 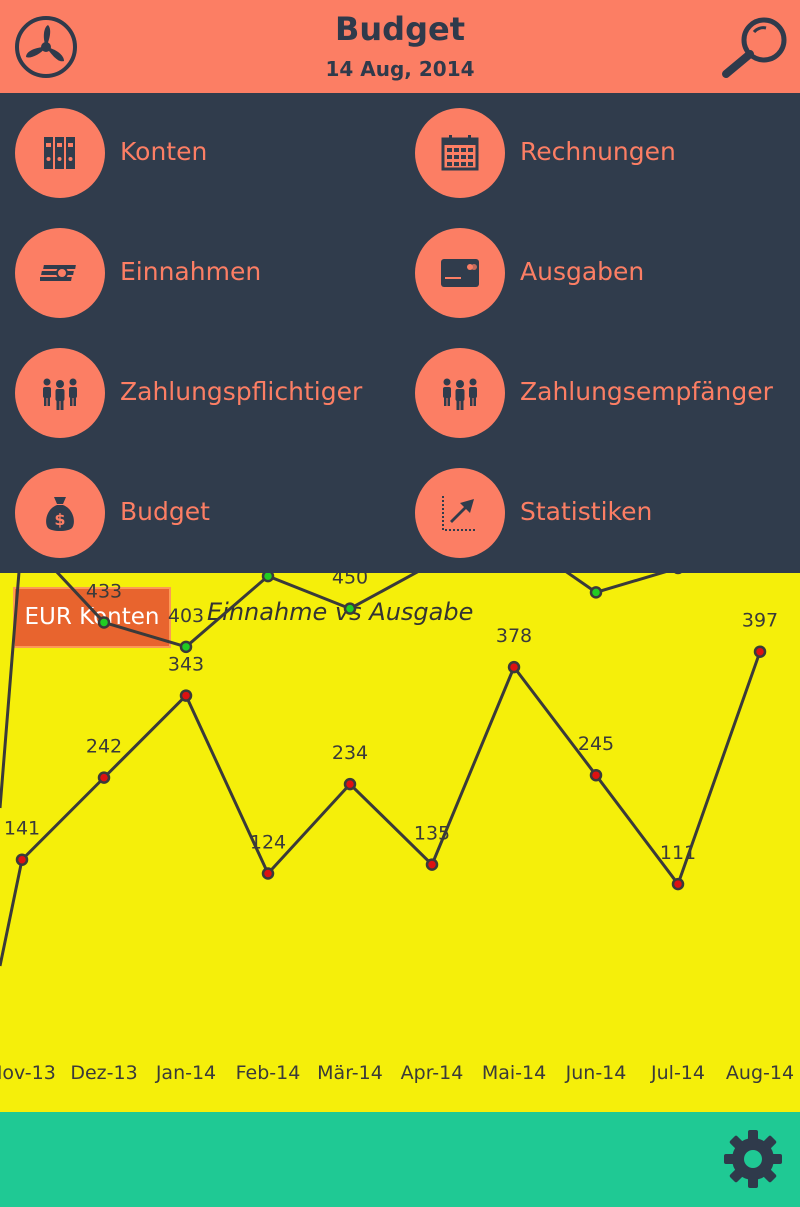 I want to click on menu-item-budget: $ Budget, so click(x=200, y=505).